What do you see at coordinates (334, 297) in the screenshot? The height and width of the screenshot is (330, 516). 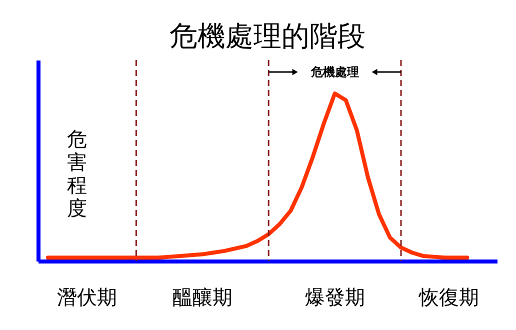 I see `text: 爆發期` at bounding box center [334, 297].